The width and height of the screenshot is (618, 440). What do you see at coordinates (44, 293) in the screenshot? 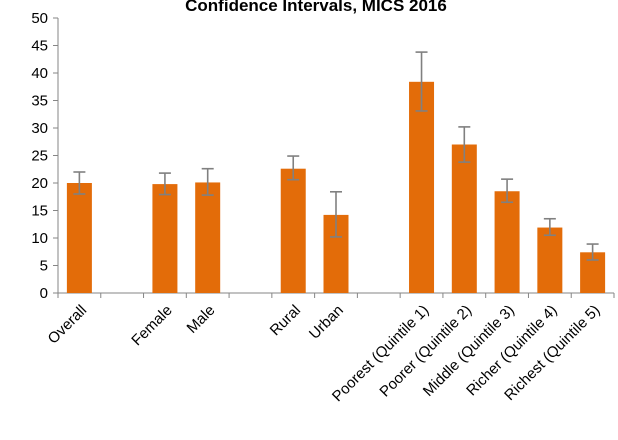
I see `y-tick-label: 0` at bounding box center [44, 293].